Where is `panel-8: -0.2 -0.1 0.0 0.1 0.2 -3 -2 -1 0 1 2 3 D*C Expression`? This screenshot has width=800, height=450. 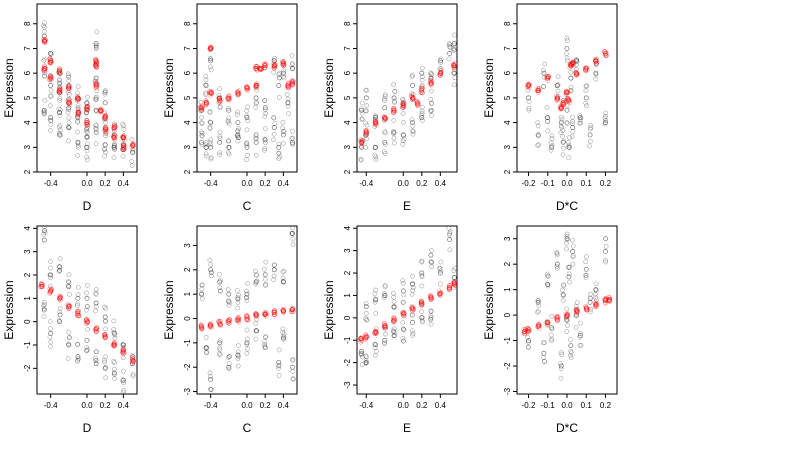 panel-8: -0.2 -0.1 0.0 0.1 0.2 -3 -2 -1 0 1 2 3 D*C Expression is located at coordinates (550, 330).